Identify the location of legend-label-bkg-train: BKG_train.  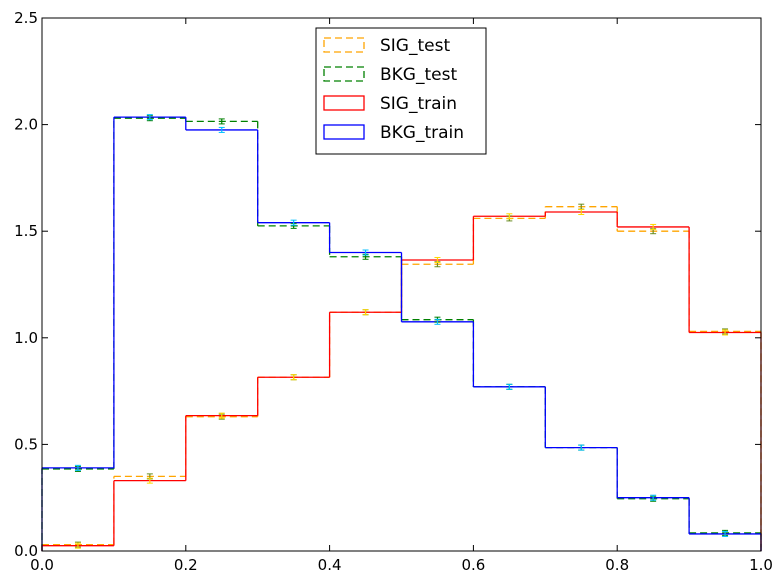
(422, 133).